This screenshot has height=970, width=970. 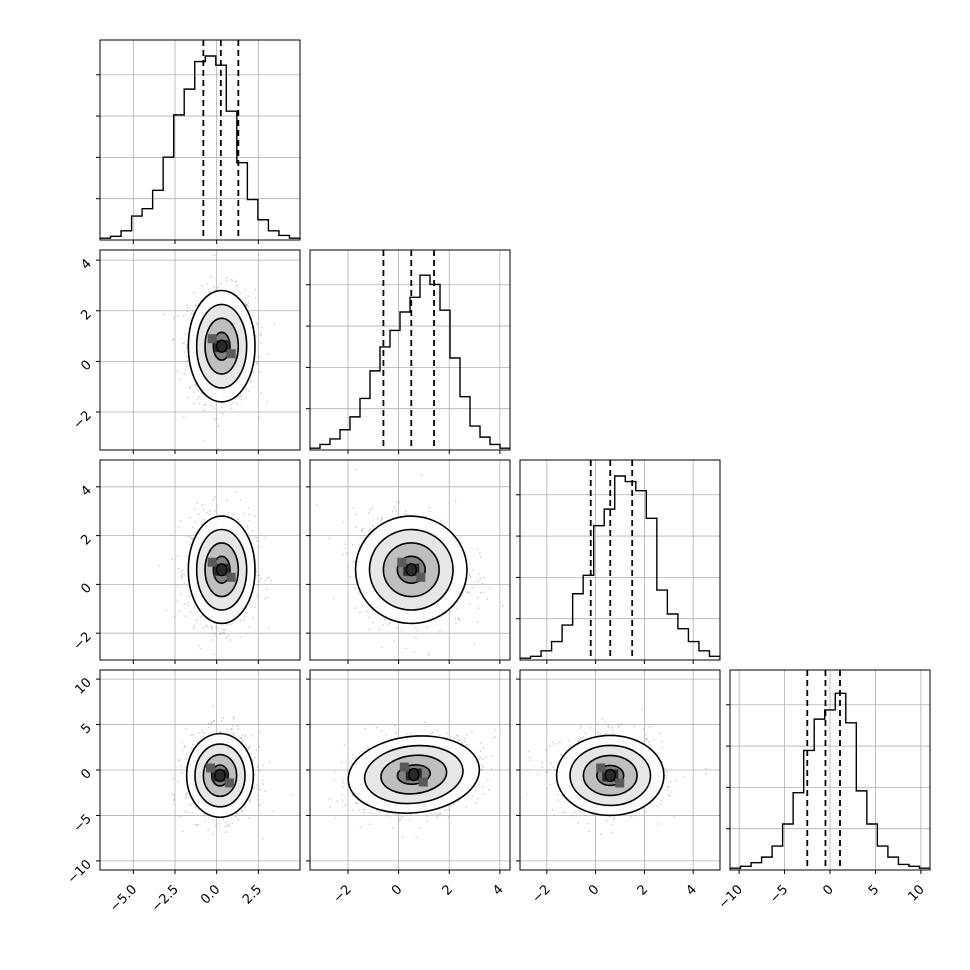 What do you see at coordinates (731, 897) in the screenshot?
I see `x-tick-label: −10` at bounding box center [731, 897].